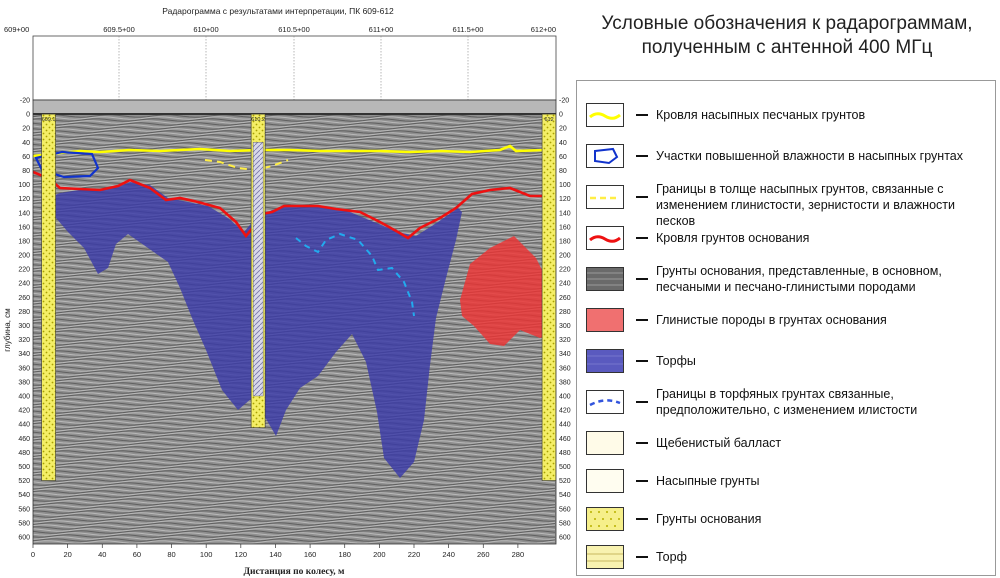 The width and height of the screenshot is (1000, 578). What do you see at coordinates (24, 382) in the screenshot?
I see `y-tick-label: 380` at bounding box center [24, 382].